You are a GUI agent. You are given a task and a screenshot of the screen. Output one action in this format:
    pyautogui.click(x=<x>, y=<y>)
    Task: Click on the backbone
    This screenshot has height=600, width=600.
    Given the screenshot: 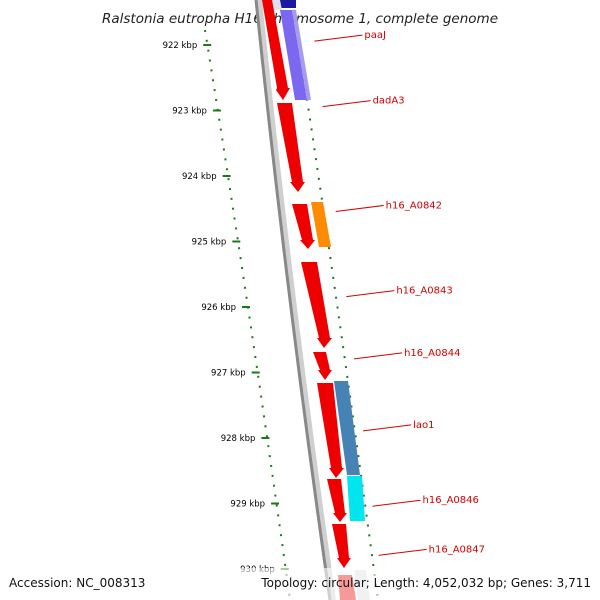 What is the action you would take?
    pyautogui.click(x=293, y=300)
    